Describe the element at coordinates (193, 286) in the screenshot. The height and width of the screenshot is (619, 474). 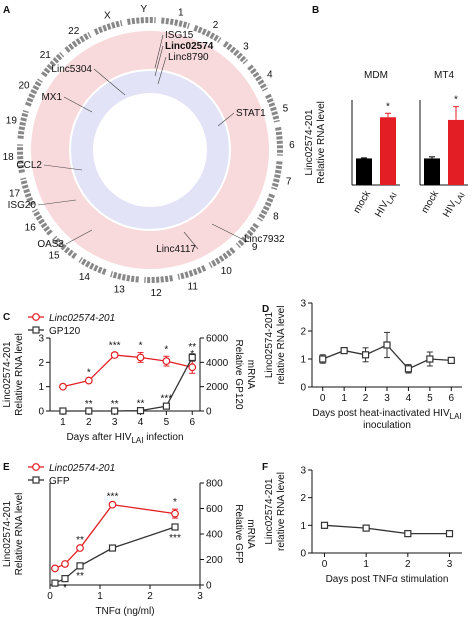
I see `chromosome-label: 11` at that location.